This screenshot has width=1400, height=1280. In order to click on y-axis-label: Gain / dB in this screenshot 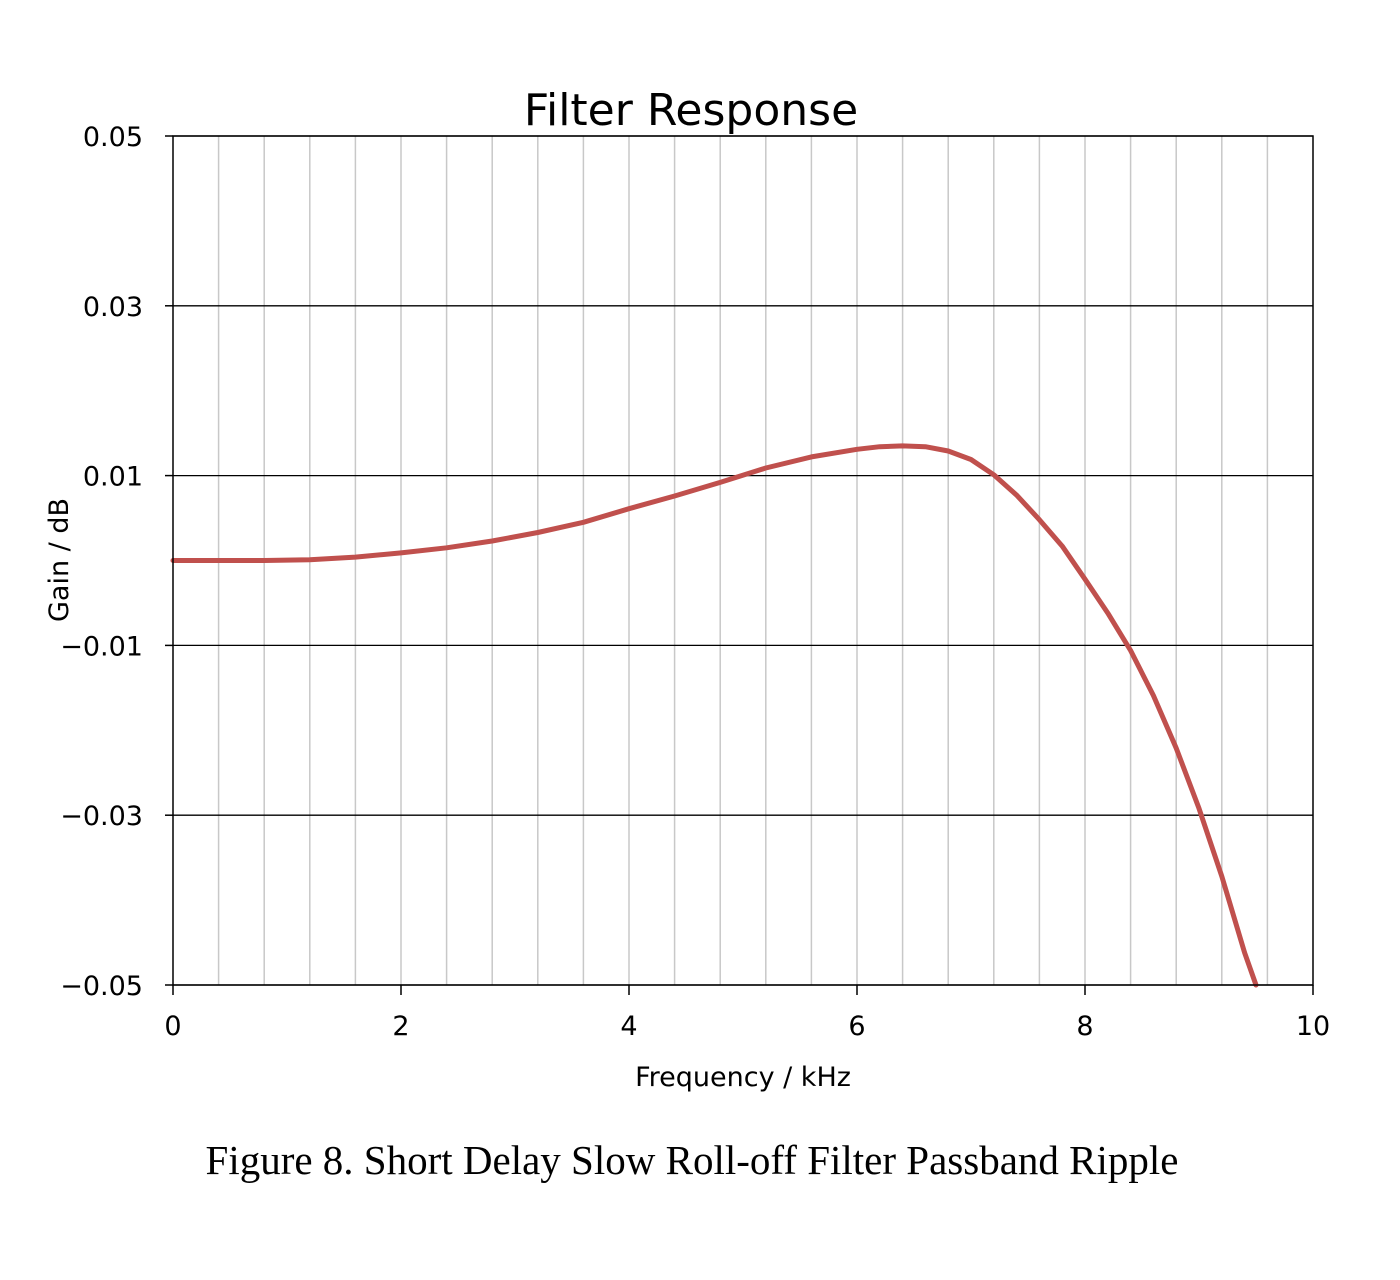, I will do `click(59, 560)`.